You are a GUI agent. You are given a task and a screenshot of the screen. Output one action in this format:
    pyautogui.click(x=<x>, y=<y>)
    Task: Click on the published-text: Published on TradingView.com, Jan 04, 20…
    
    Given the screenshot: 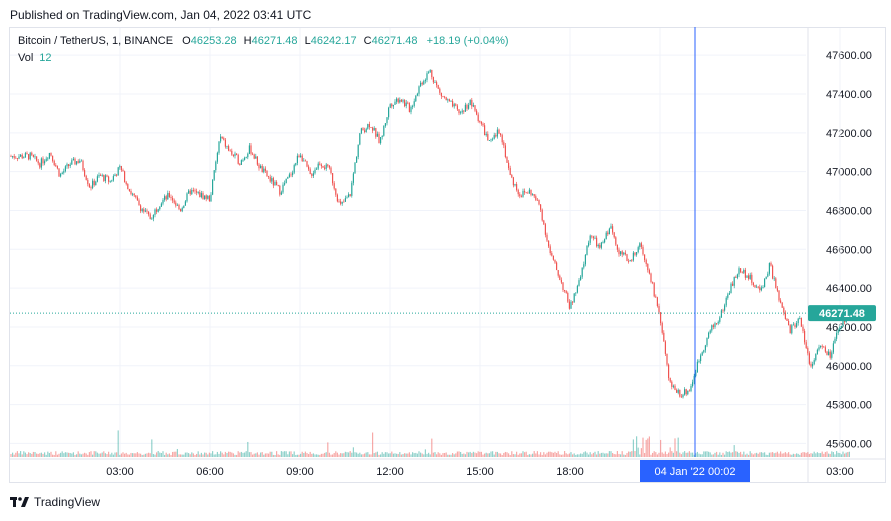 What is the action you would take?
    pyautogui.click(x=161, y=15)
    